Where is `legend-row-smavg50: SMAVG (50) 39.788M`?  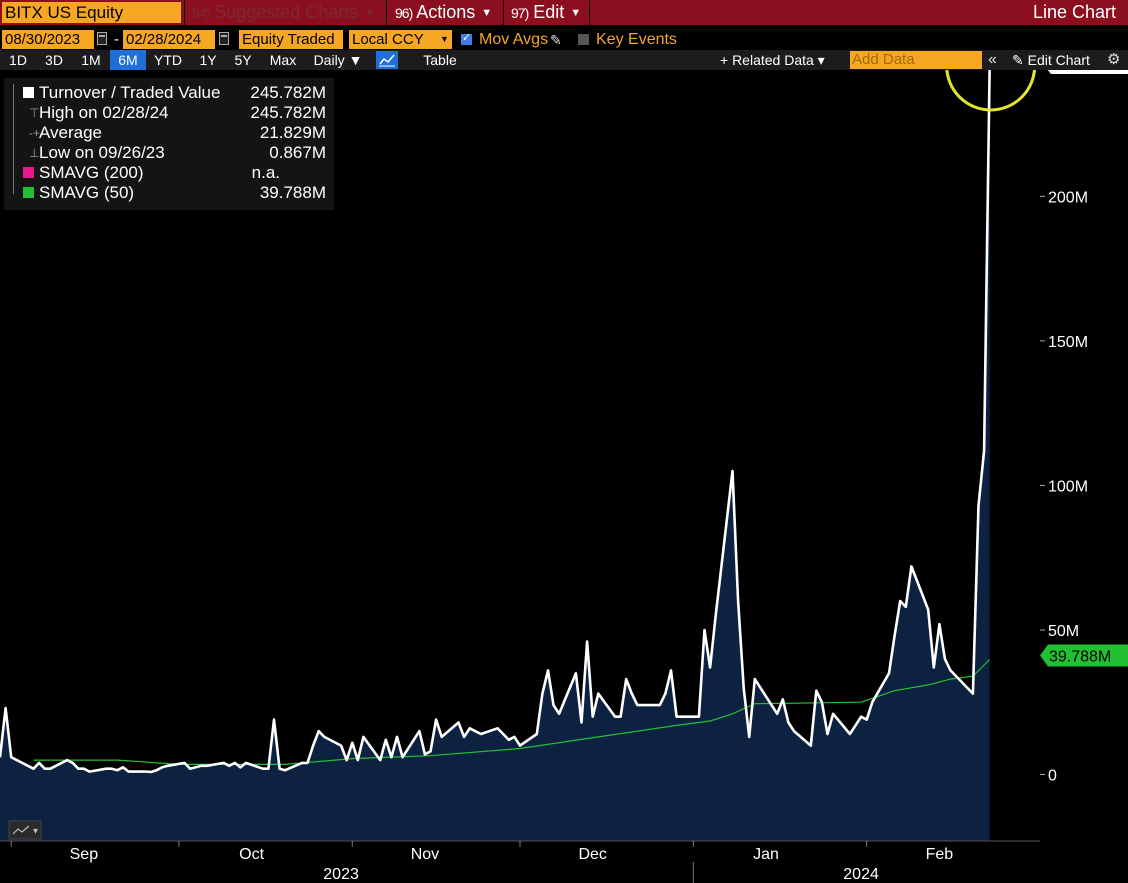 legend-row-smavg50: SMAVG (50) 39.788M is located at coordinates (169, 193).